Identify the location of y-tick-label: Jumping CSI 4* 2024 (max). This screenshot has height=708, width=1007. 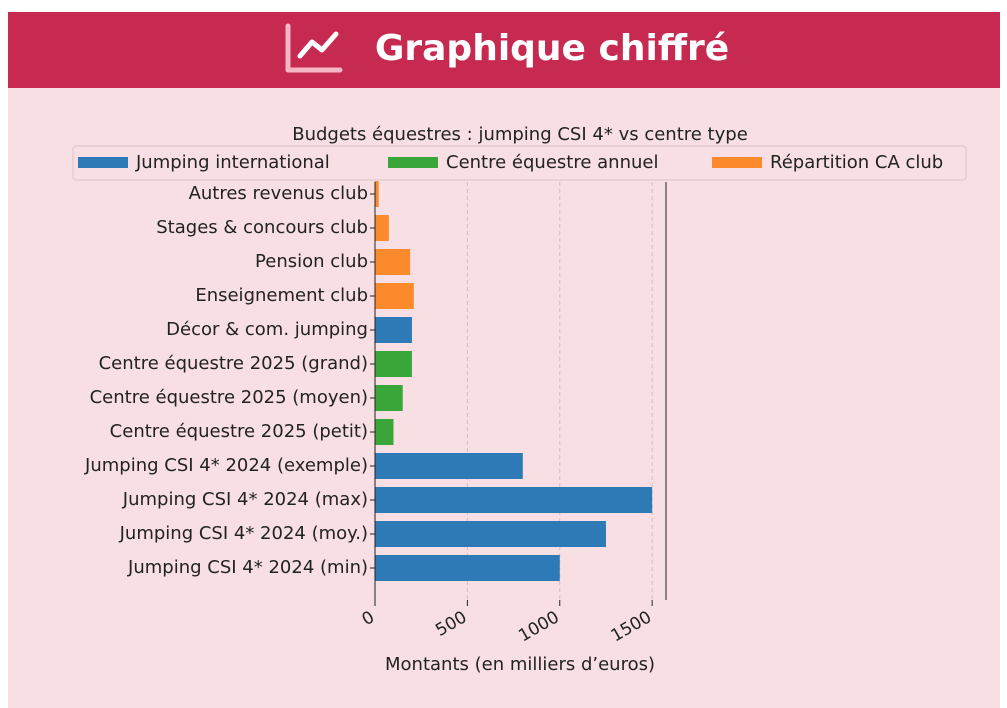
(245, 499).